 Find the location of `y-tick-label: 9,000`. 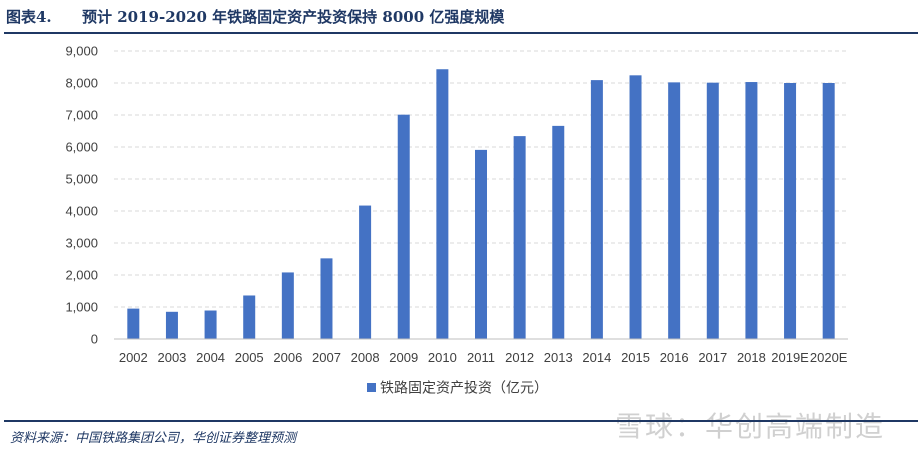

y-tick-label: 9,000 is located at coordinates (81, 51).